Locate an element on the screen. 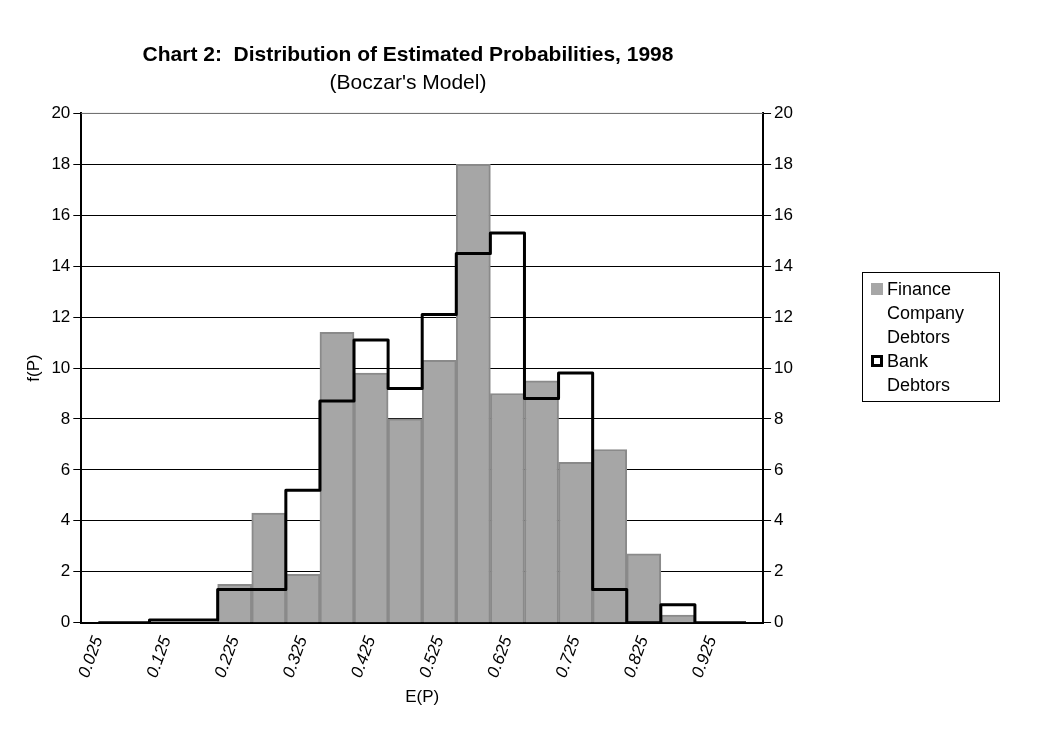 The width and height of the screenshot is (1046, 732). y-axis-title: f(P) is located at coordinates (33, 368).